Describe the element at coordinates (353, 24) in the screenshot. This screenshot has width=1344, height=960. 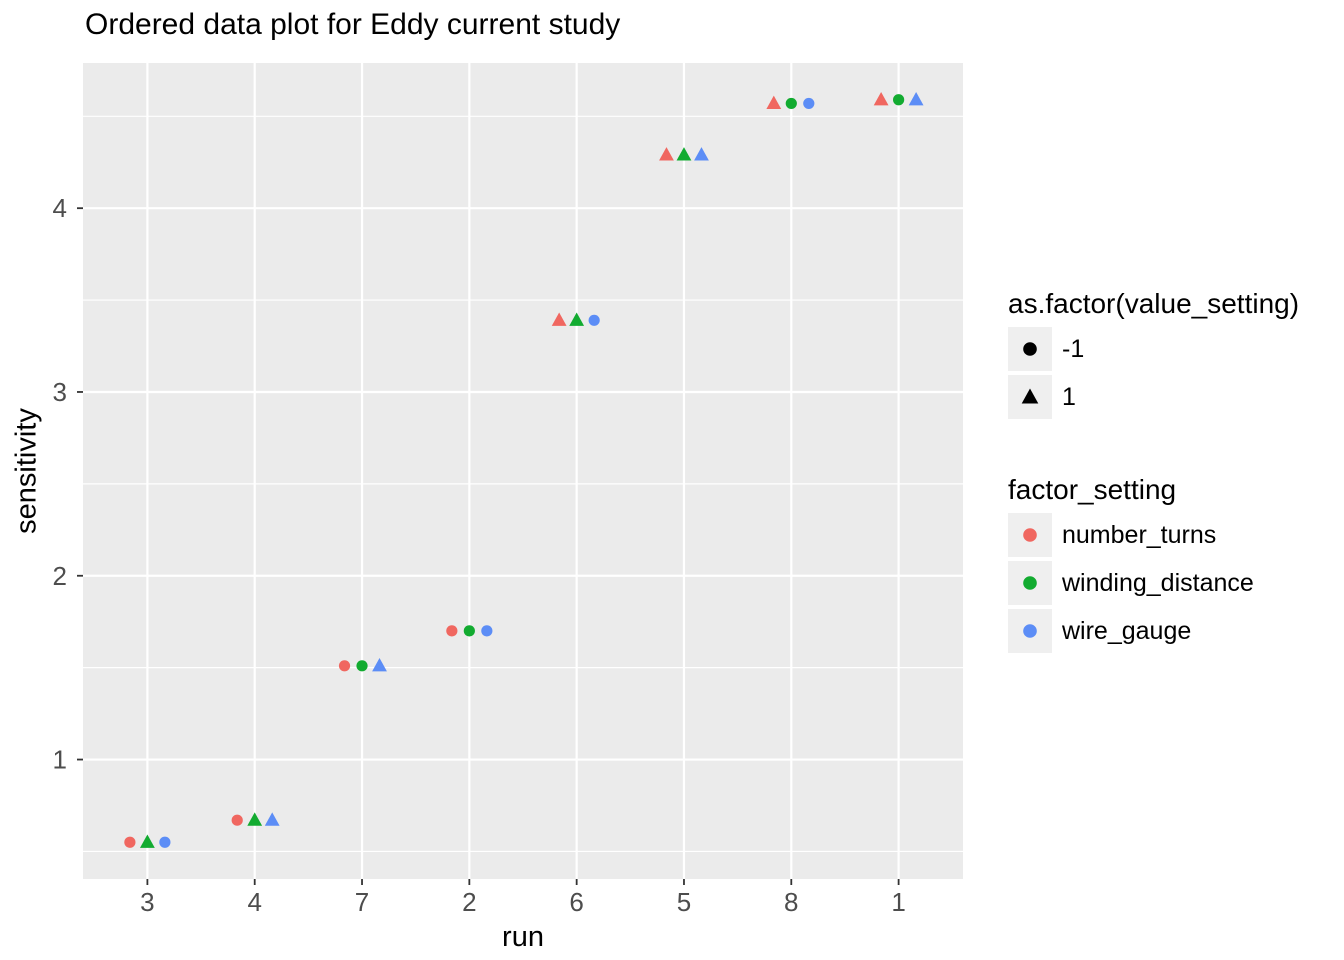
I see `plot-title: Ordered data plot for Eddy current study` at that location.